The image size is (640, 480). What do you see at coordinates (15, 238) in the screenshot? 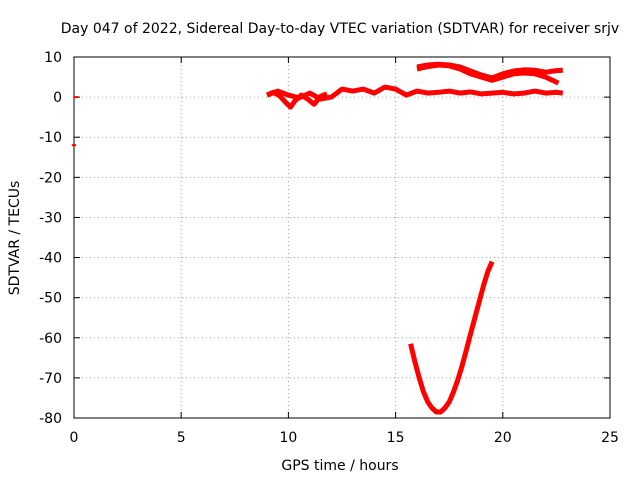
I see `y-axis-label: SDTVAR / TECUs` at bounding box center [15, 238].